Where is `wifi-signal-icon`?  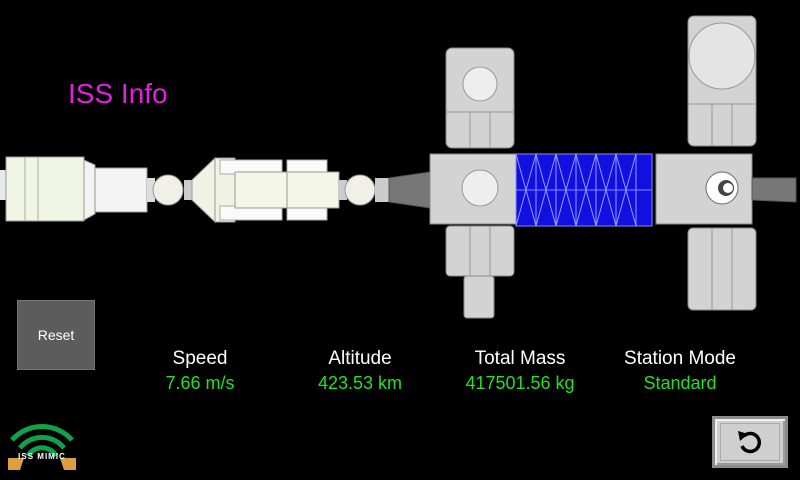 wifi-signal-icon is located at coordinates (42, 447).